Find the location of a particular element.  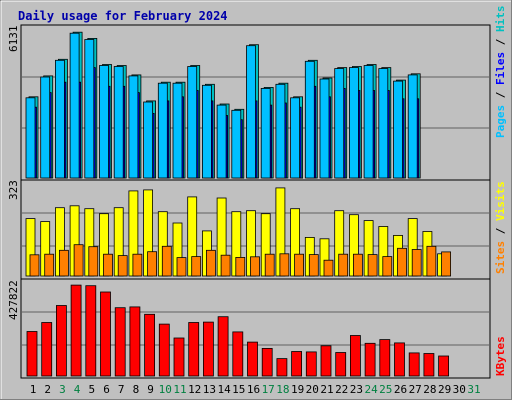

x-tick-label: 18 is located at coordinates (282, 389).